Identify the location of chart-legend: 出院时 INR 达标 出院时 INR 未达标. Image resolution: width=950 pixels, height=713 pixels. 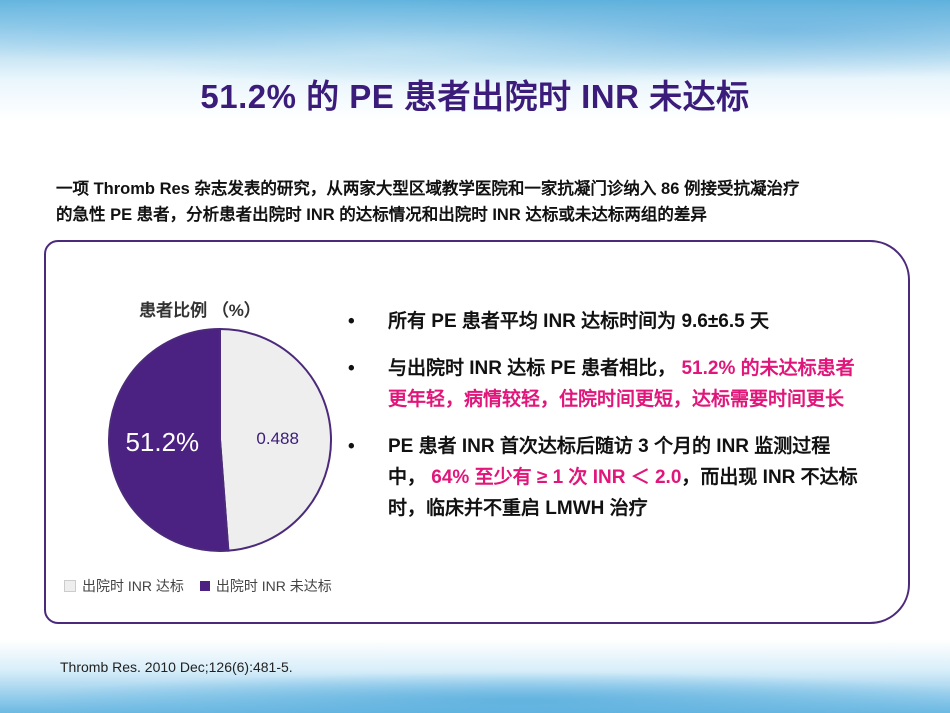
(198, 586).